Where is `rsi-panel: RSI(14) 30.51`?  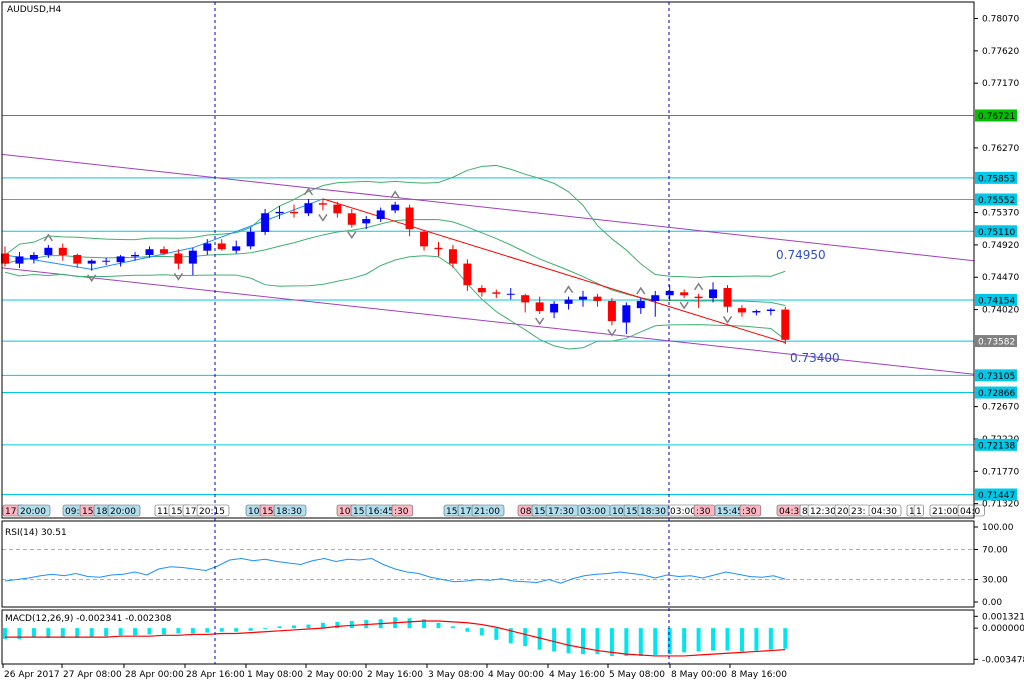 rsi-panel: RSI(14) 30.51 is located at coordinates (488, 556).